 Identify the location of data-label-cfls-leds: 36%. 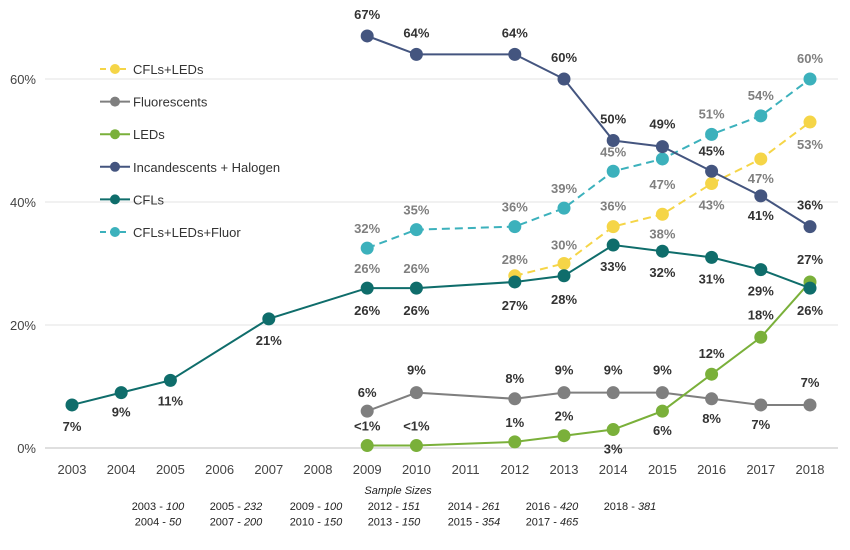
(613, 206).